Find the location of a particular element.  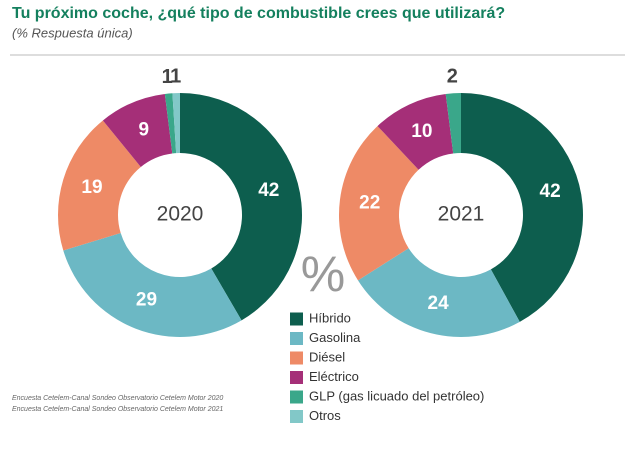

subtitle: (% Respuesta única) is located at coordinates (72, 32).